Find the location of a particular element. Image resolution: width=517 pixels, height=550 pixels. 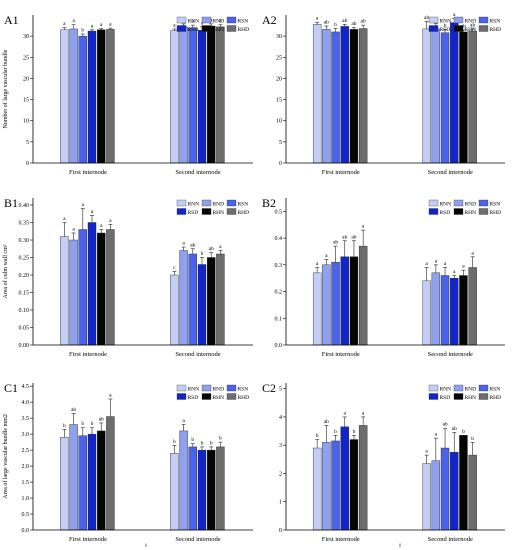

y-tick-label: 2 is located at coordinates (280, 474).